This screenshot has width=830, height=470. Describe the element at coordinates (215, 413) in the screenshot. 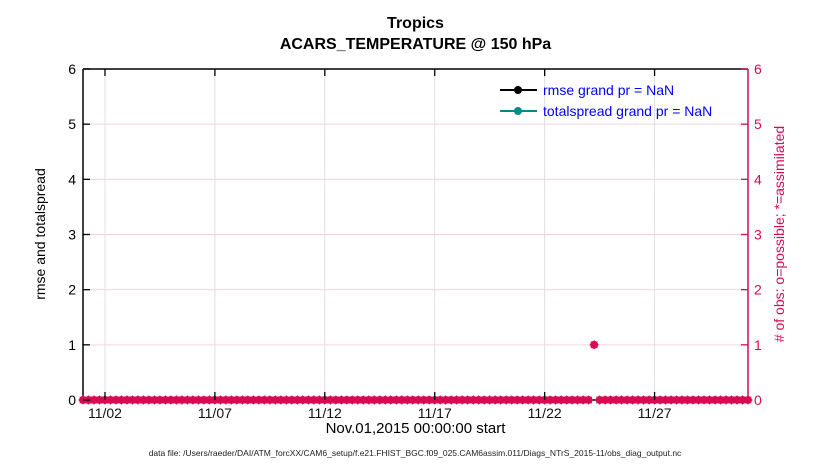

I see `x-tick-label: 11/07` at that location.